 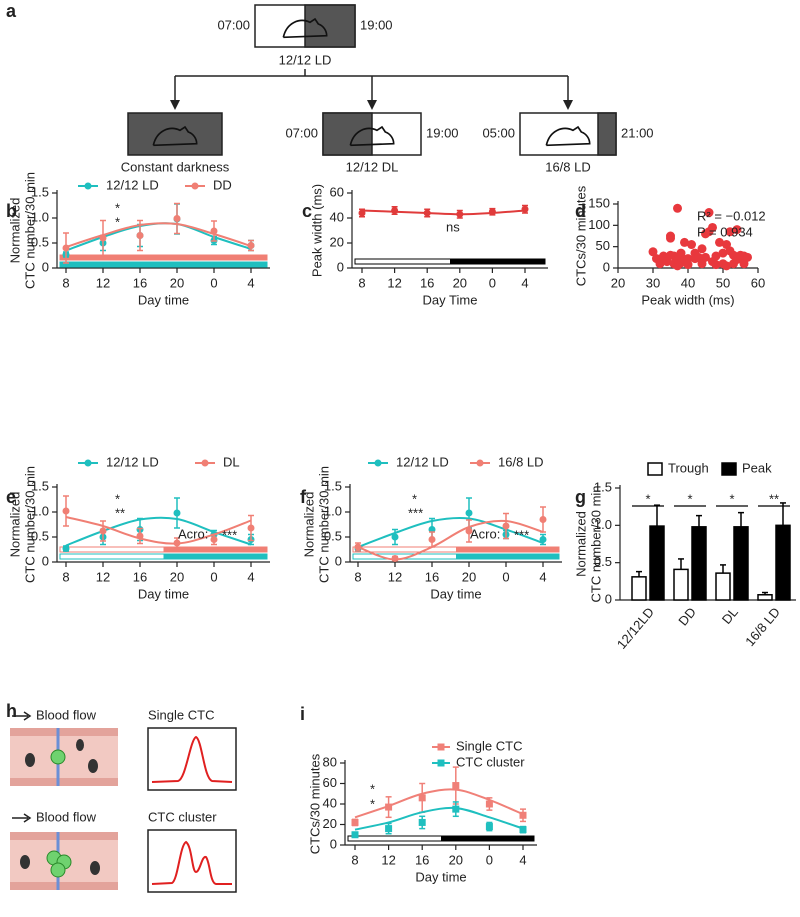 I want to click on x-tick-label: 50, so click(x=723, y=282).